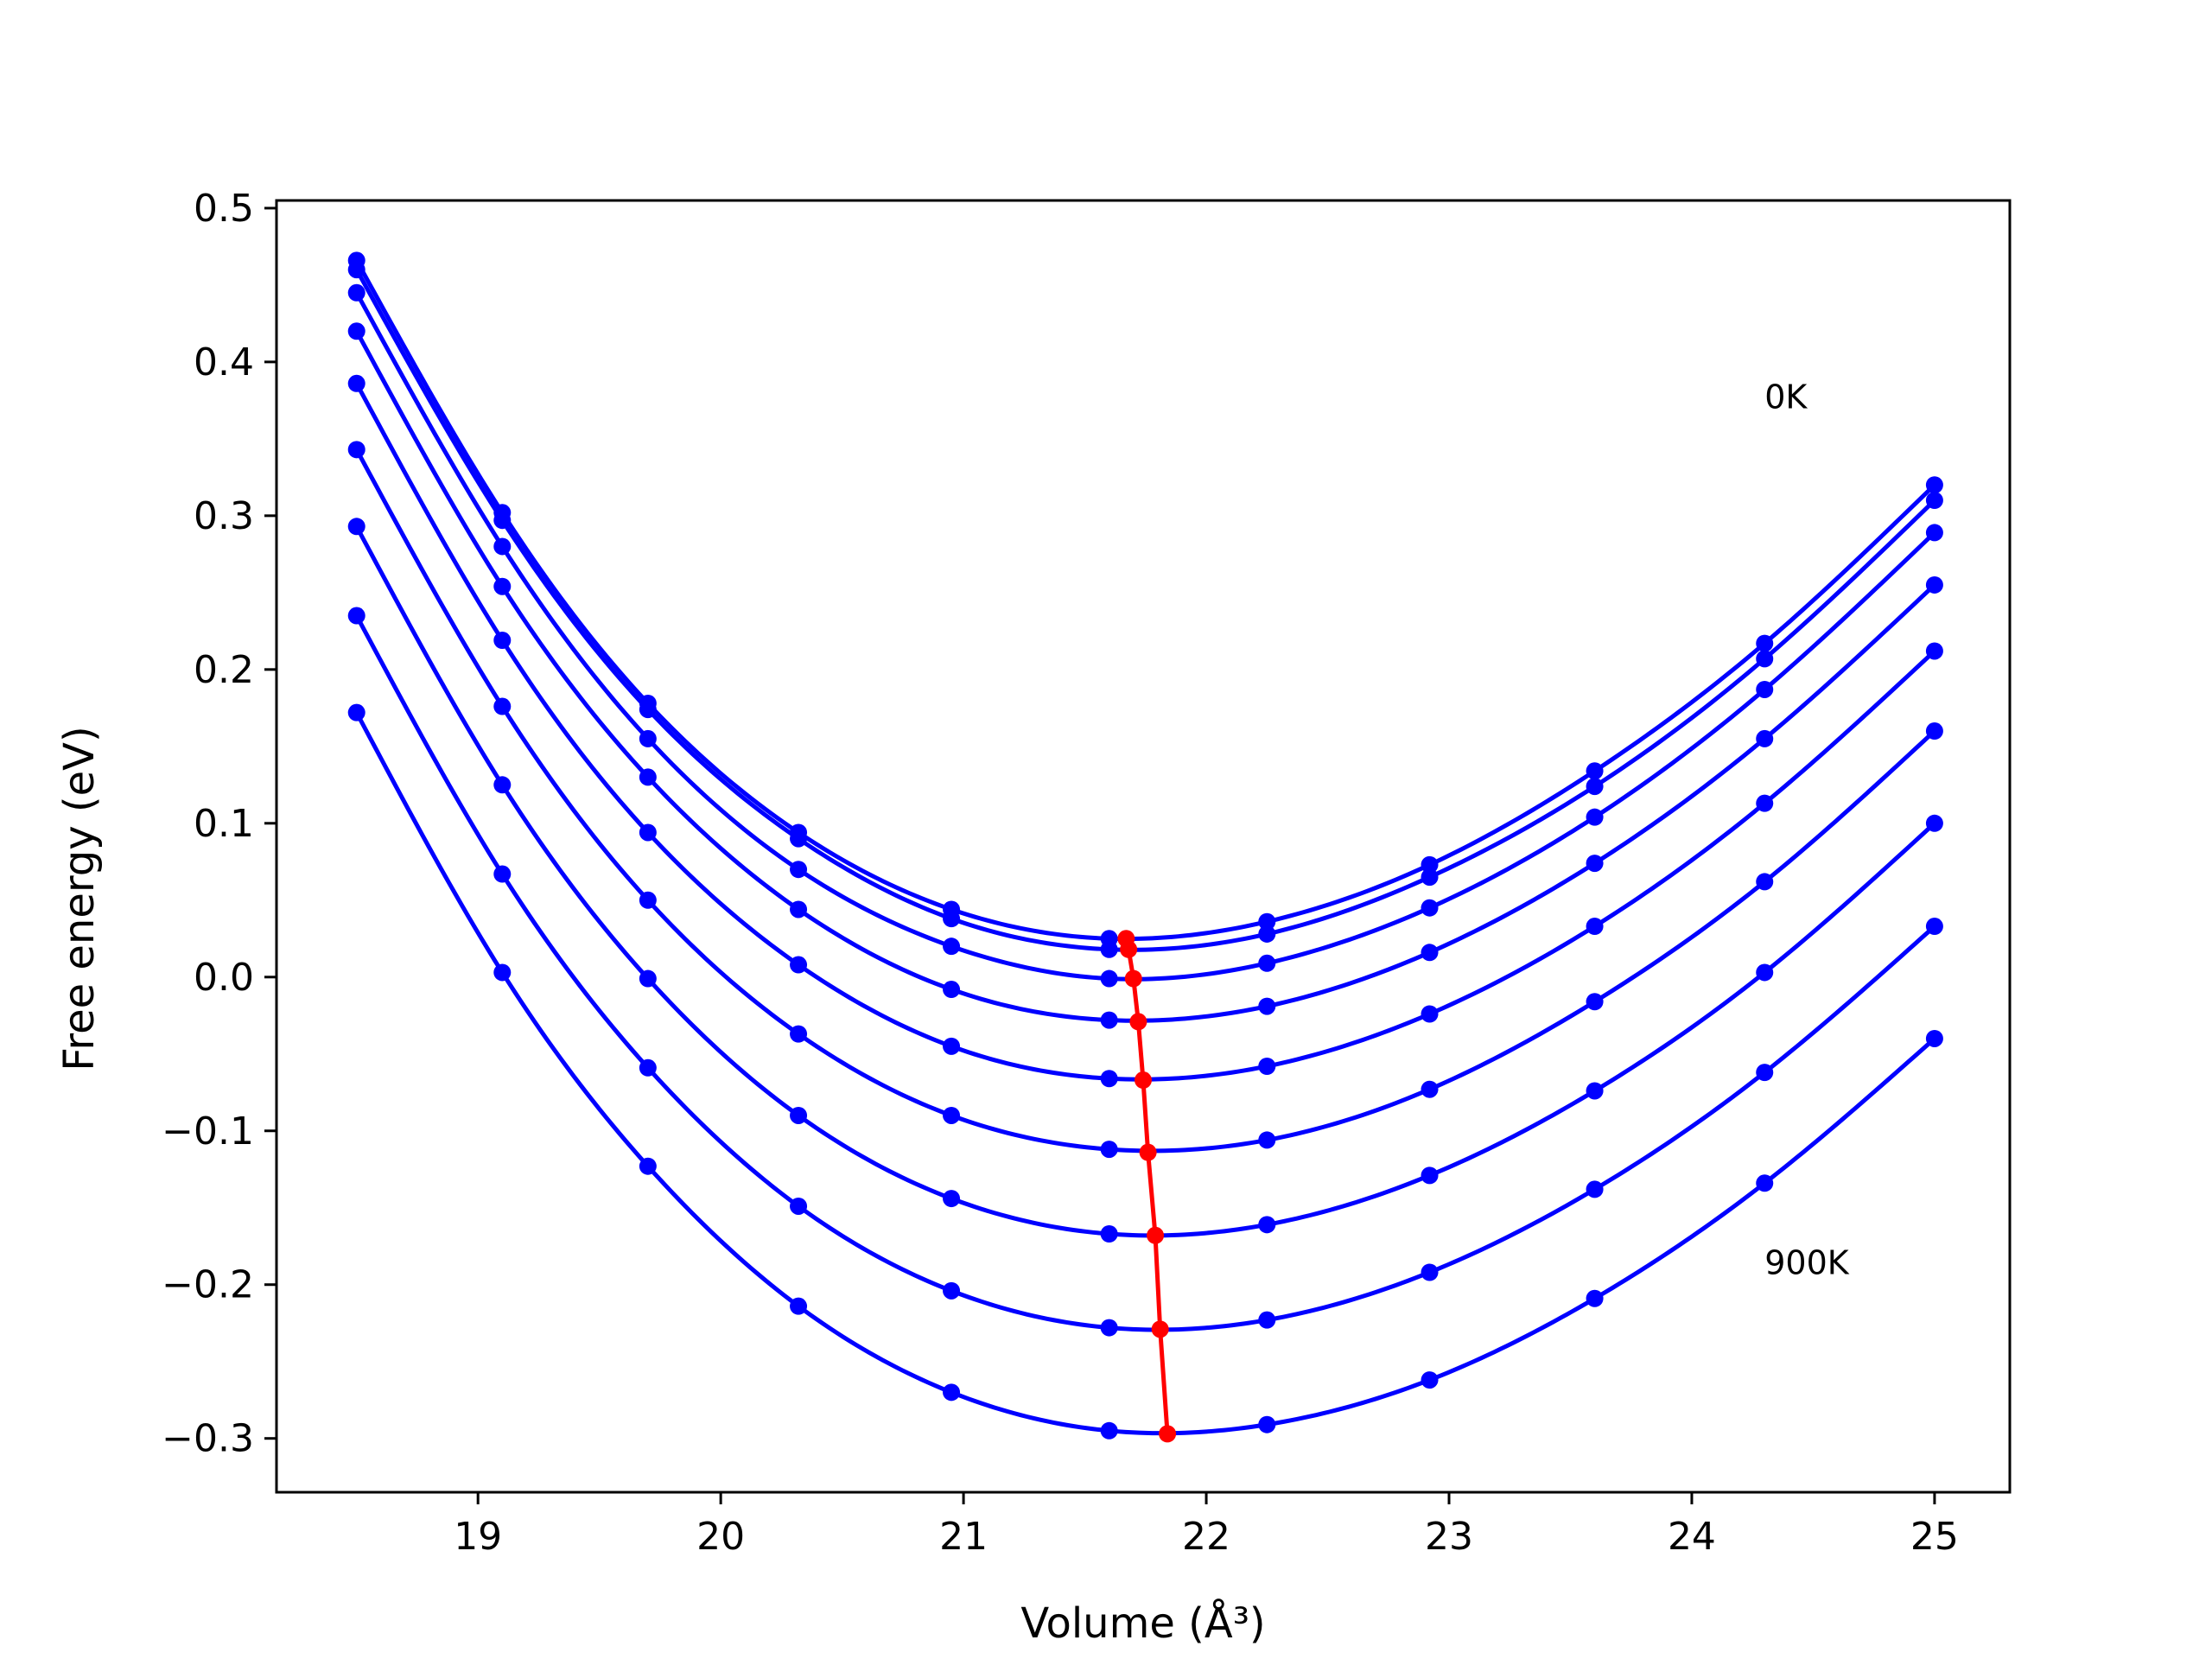 The width and height of the screenshot is (2212, 1659). Describe the element at coordinates (224, 670) in the screenshot. I see `y-tick-label: 0.2` at that location.